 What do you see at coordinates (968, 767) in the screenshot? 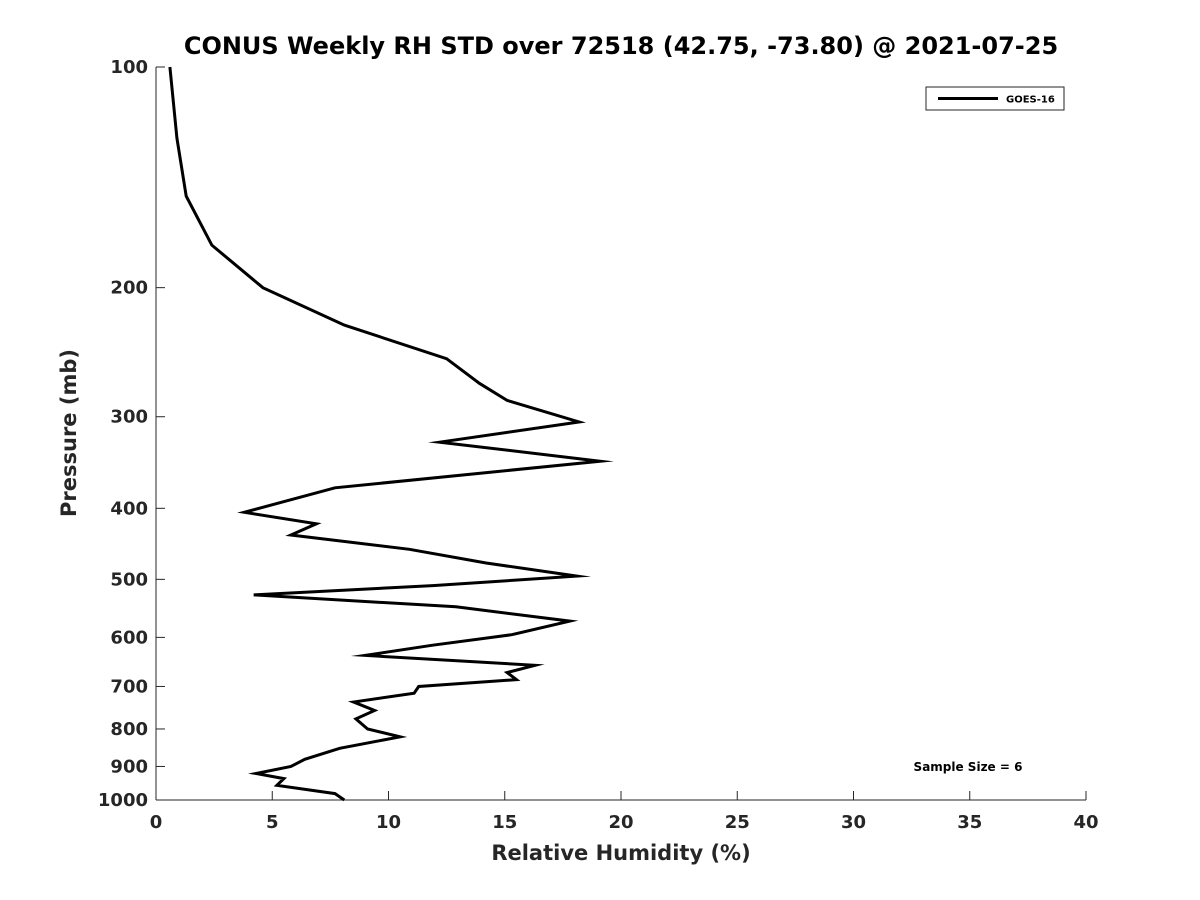
I see `sample-size-annotation: Sample Size = 6` at bounding box center [968, 767].